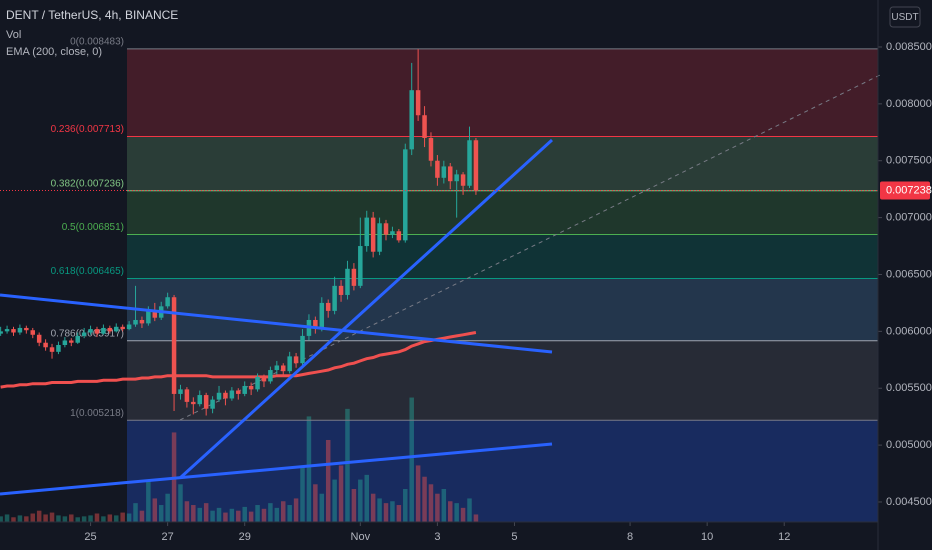 The width and height of the screenshot is (932, 550). Describe the element at coordinates (97, 413) in the screenshot. I see `fib-label: 1(0.005218)` at that location.